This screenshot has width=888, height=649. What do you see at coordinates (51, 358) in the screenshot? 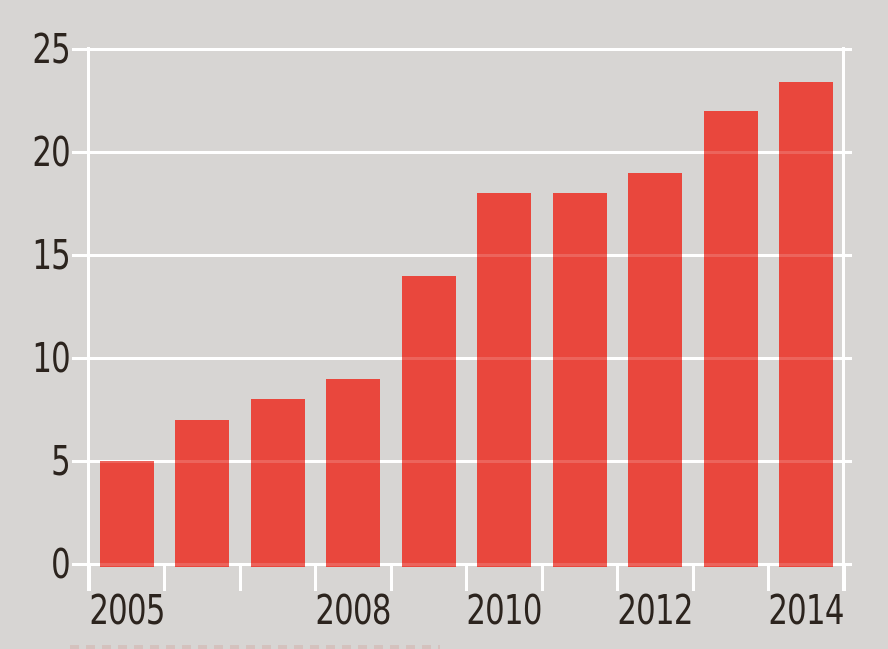
I see `y-tick-label-10: 10` at bounding box center [51, 358].